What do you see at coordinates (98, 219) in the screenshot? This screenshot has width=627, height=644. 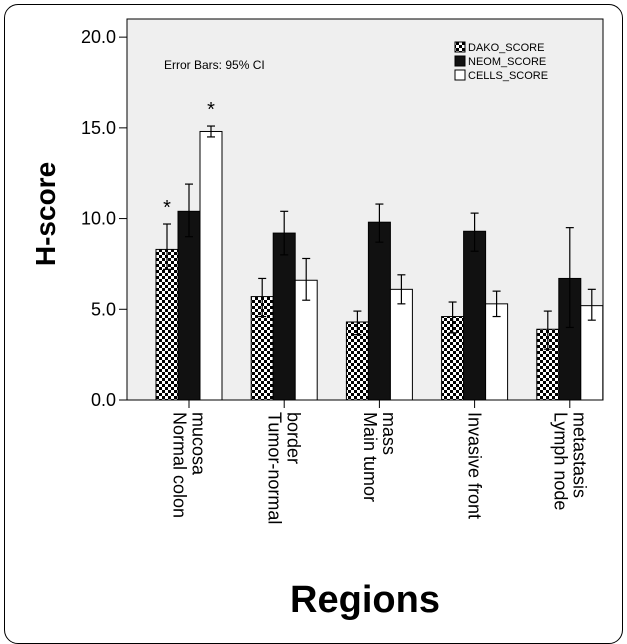 I see `y-tick-label: 10.0` at bounding box center [98, 219].